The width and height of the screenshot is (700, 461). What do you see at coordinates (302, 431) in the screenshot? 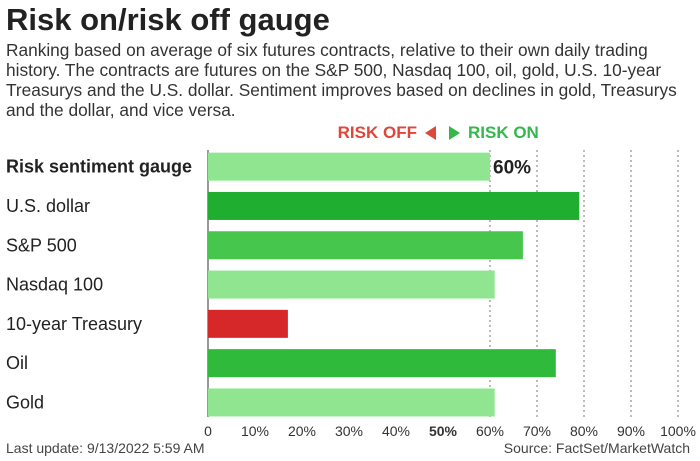
I see `tick-label-20: 20%` at bounding box center [302, 431].